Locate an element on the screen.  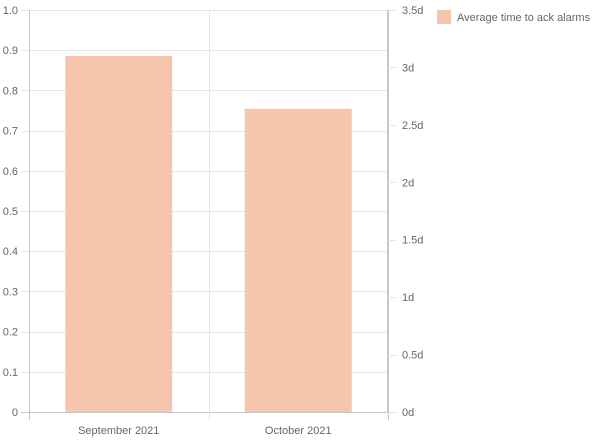
y-left-tick-label: 0.9 is located at coordinates (10, 51).